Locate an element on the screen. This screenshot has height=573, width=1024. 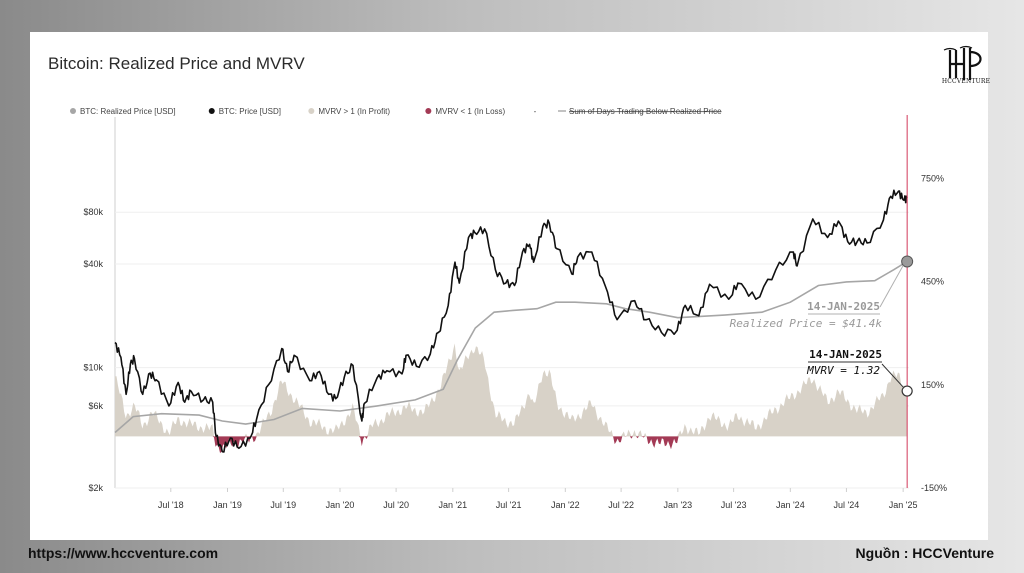
realized-price-point is located at coordinates (907, 261).